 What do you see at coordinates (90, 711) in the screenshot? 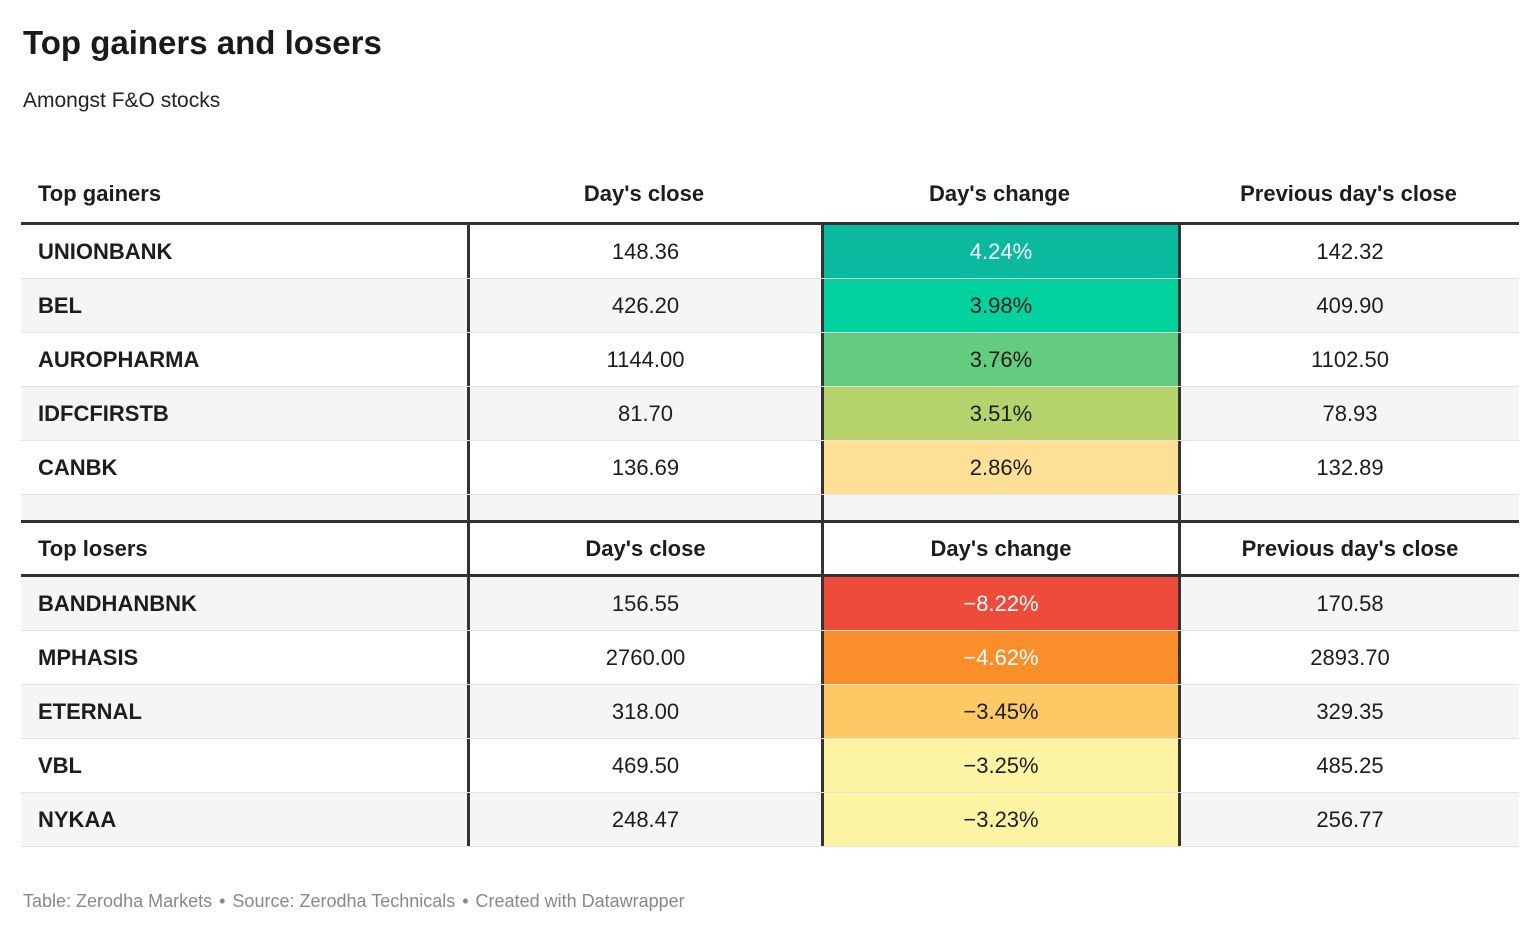
I see `stock-name: ETERNAL` at bounding box center [90, 711].